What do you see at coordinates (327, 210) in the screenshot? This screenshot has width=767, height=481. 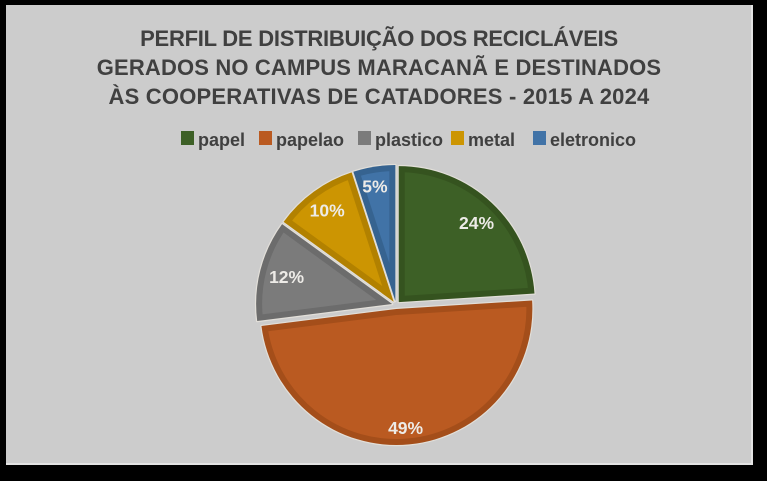 I see `svg-text: 10%` at bounding box center [327, 210].